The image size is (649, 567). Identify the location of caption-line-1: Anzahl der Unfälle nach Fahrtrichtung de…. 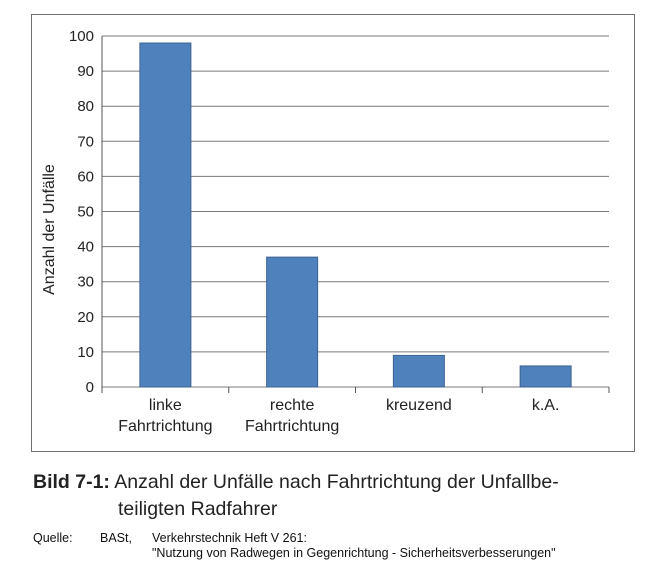
(336, 482).